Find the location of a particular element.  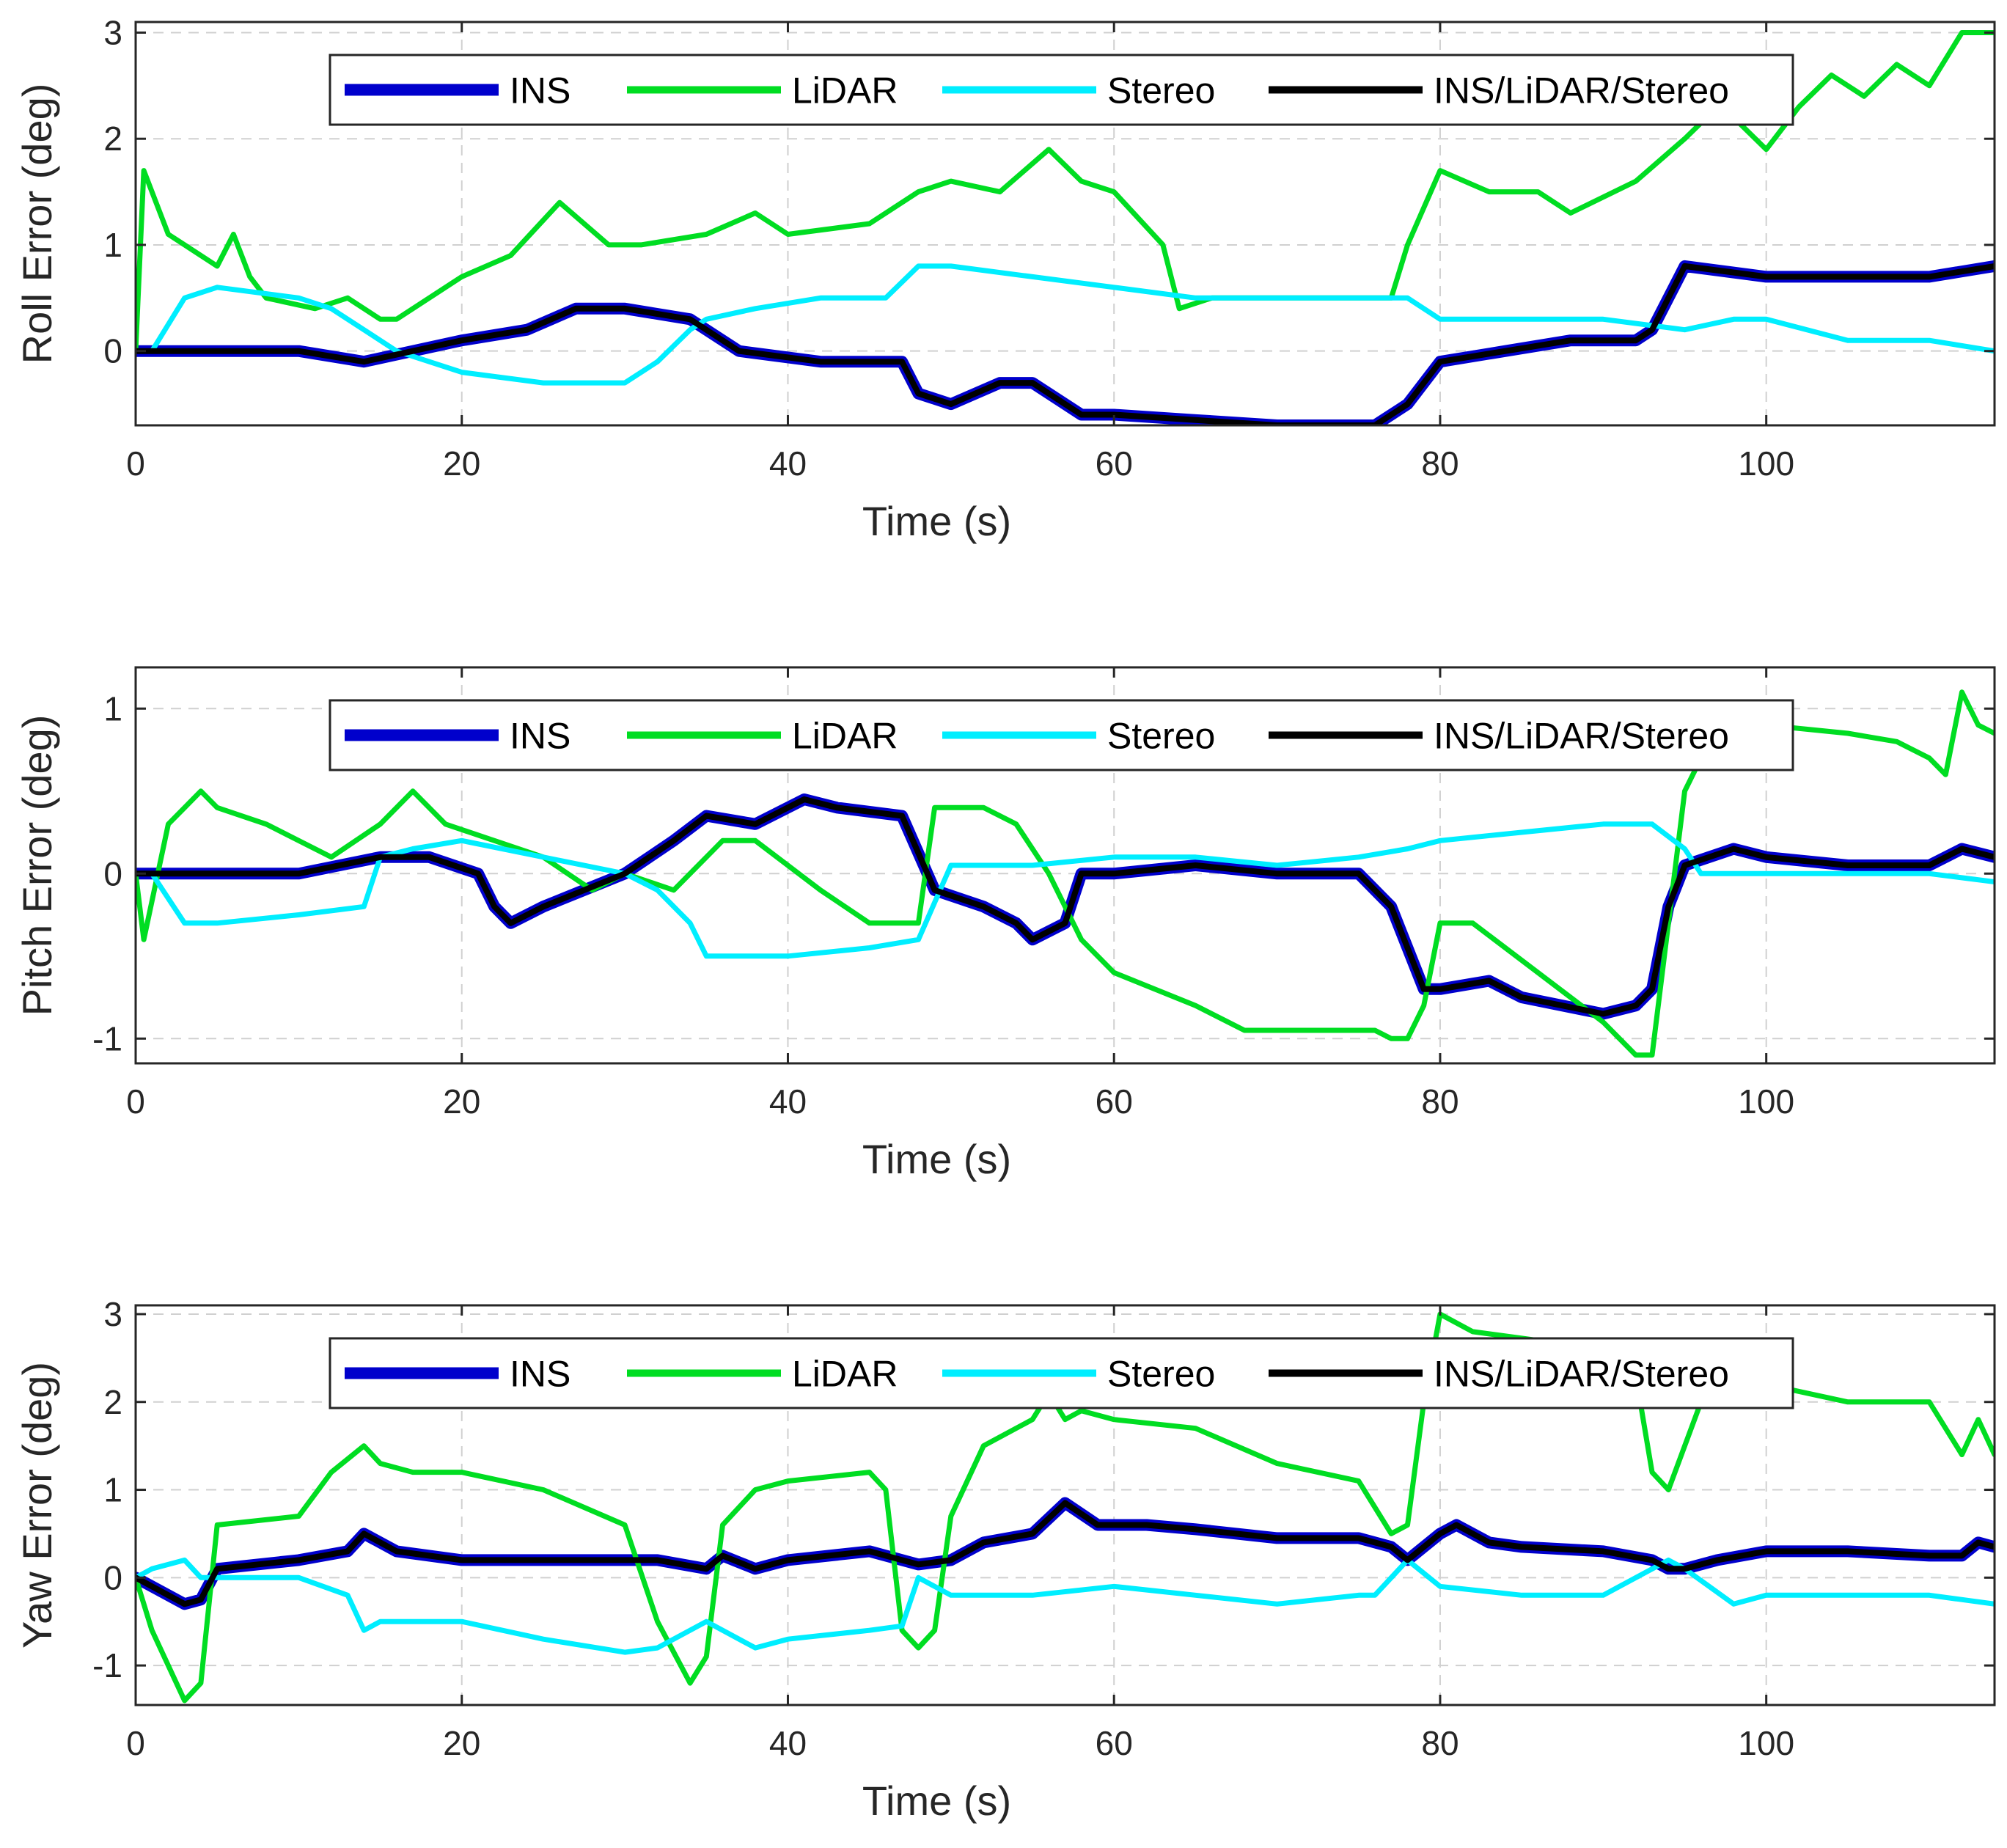

y-axis-label: Roll Error (deg) is located at coordinates (37, 224).